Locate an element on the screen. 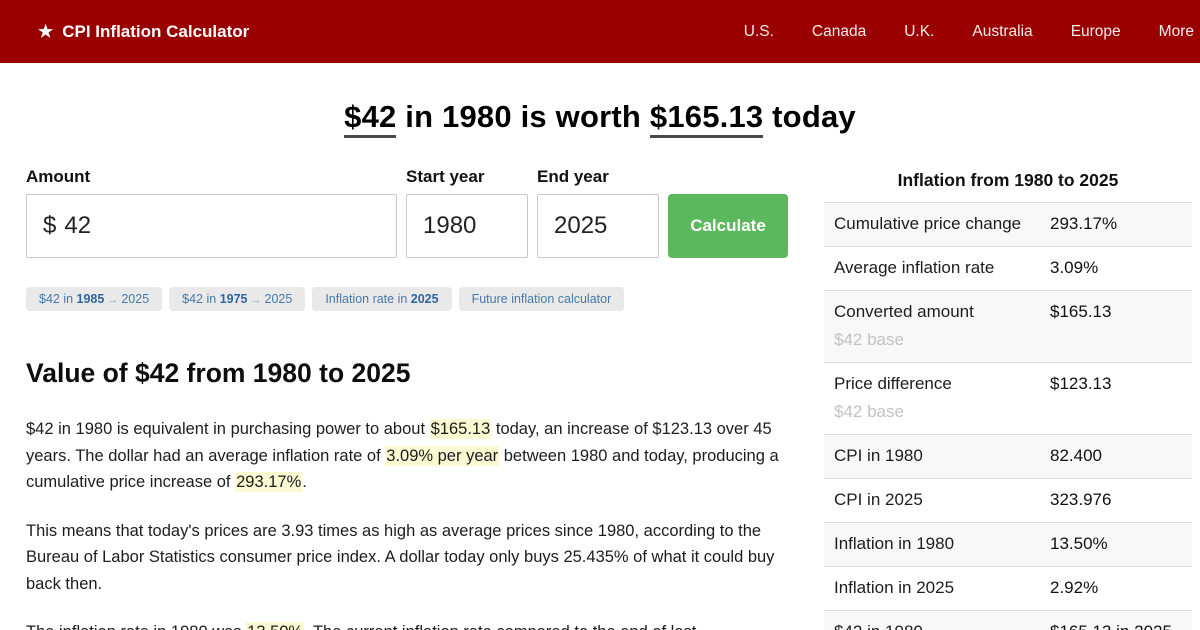 The image size is (1200, 630). quick-link-1985: $42 in 1985 → 2025 is located at coordinates (94, 299).